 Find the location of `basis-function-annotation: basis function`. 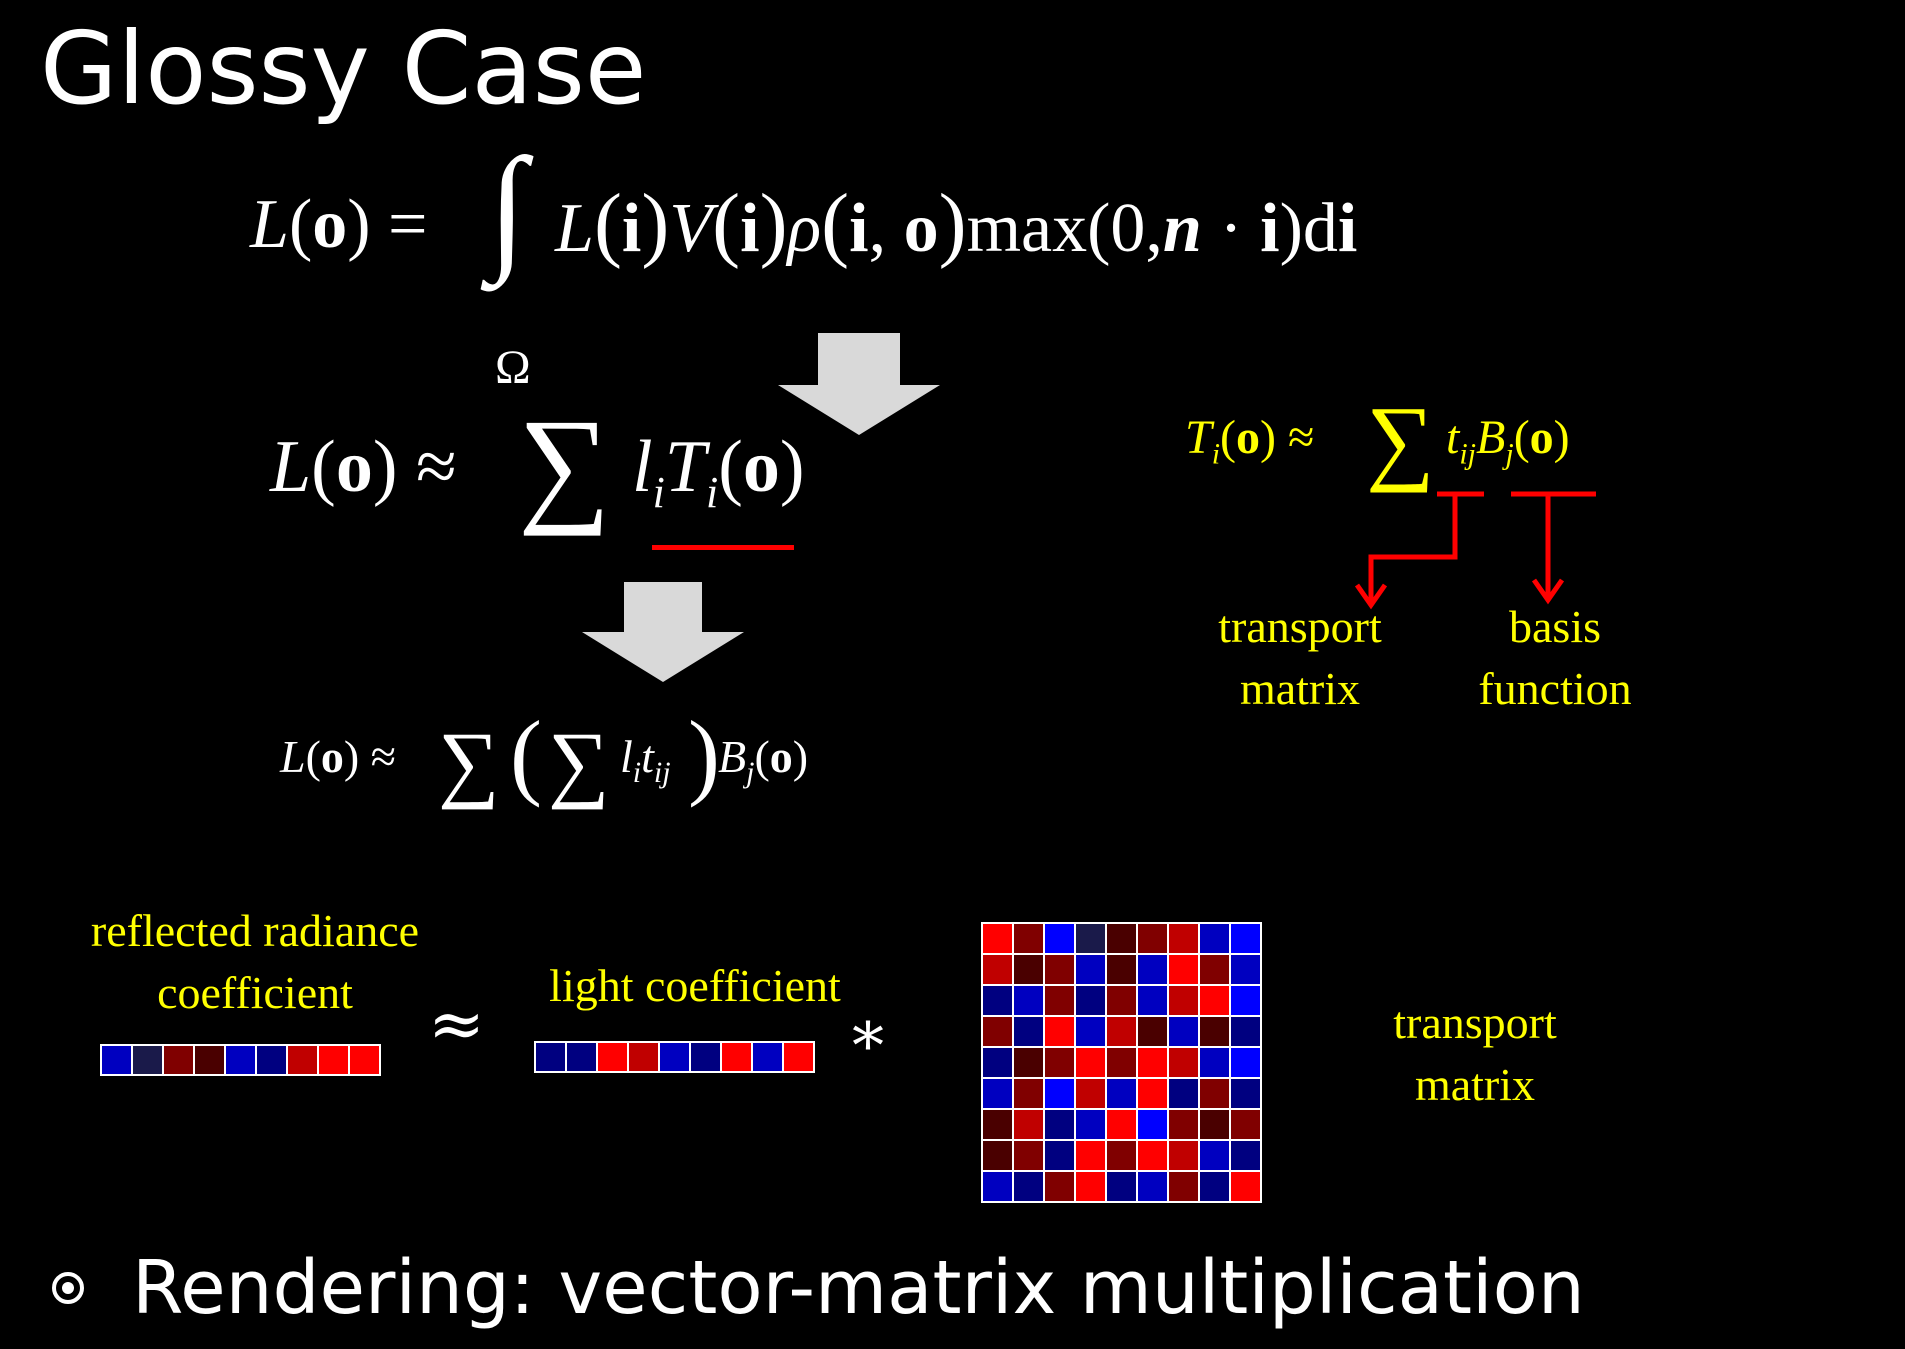

basis-function-annotation: basis function is located at coordinates (1555, 658).